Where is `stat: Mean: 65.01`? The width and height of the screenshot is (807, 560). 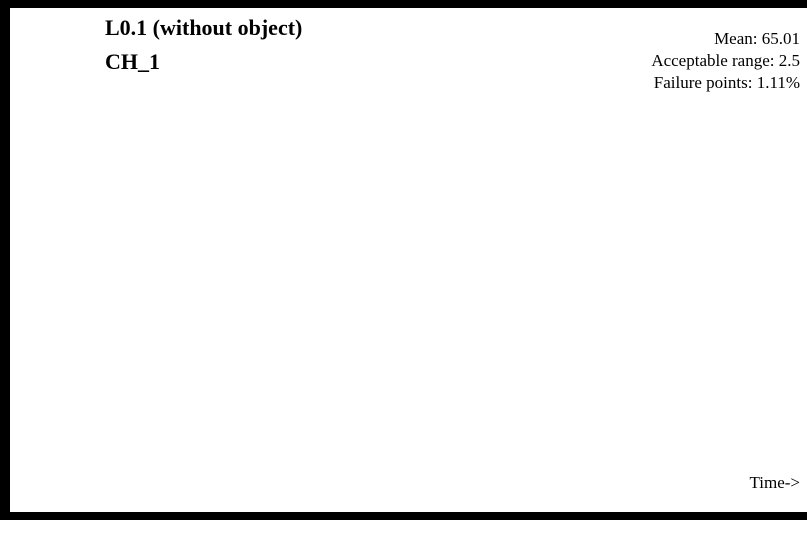 stat: Mean: 65.01 is located at coordinates (757, 38).